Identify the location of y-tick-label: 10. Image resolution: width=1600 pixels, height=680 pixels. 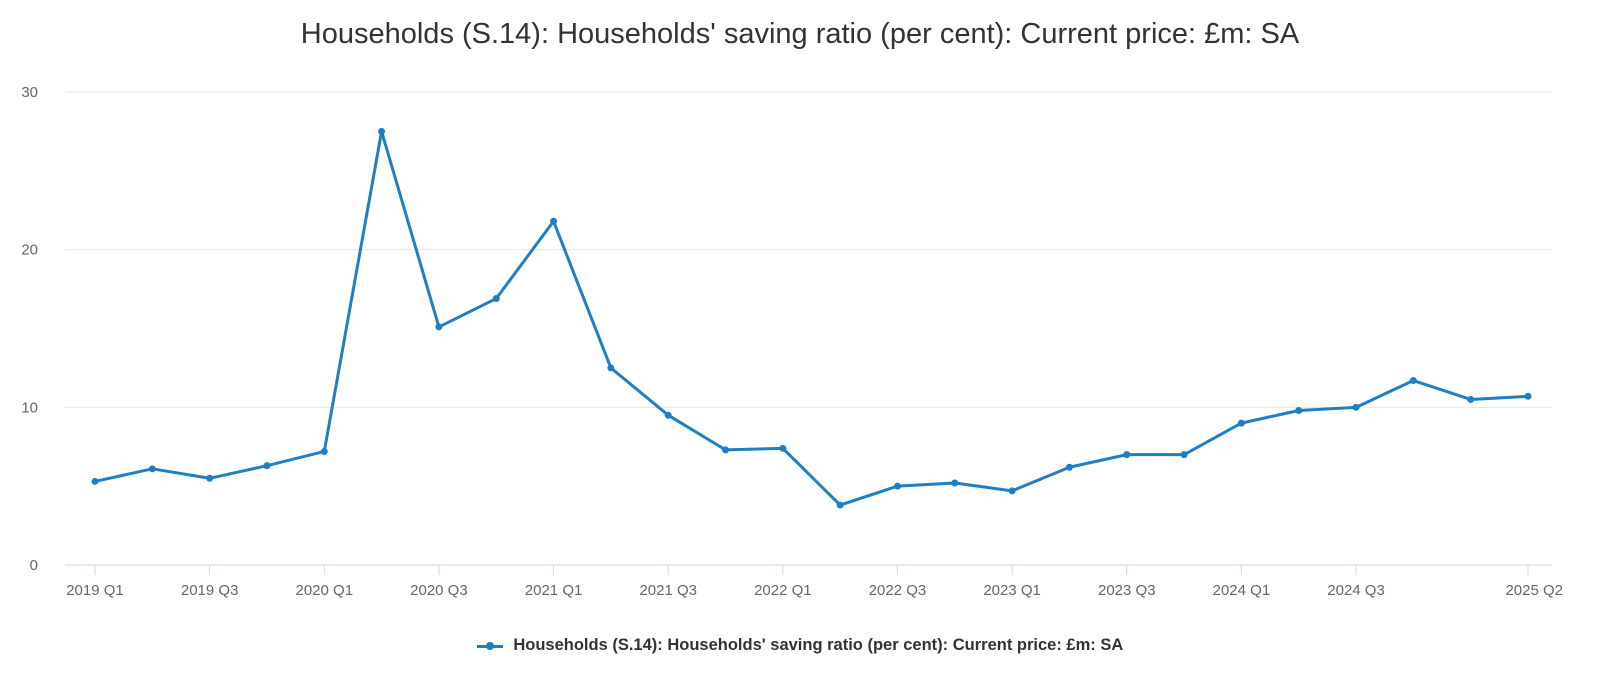
(29, 407).